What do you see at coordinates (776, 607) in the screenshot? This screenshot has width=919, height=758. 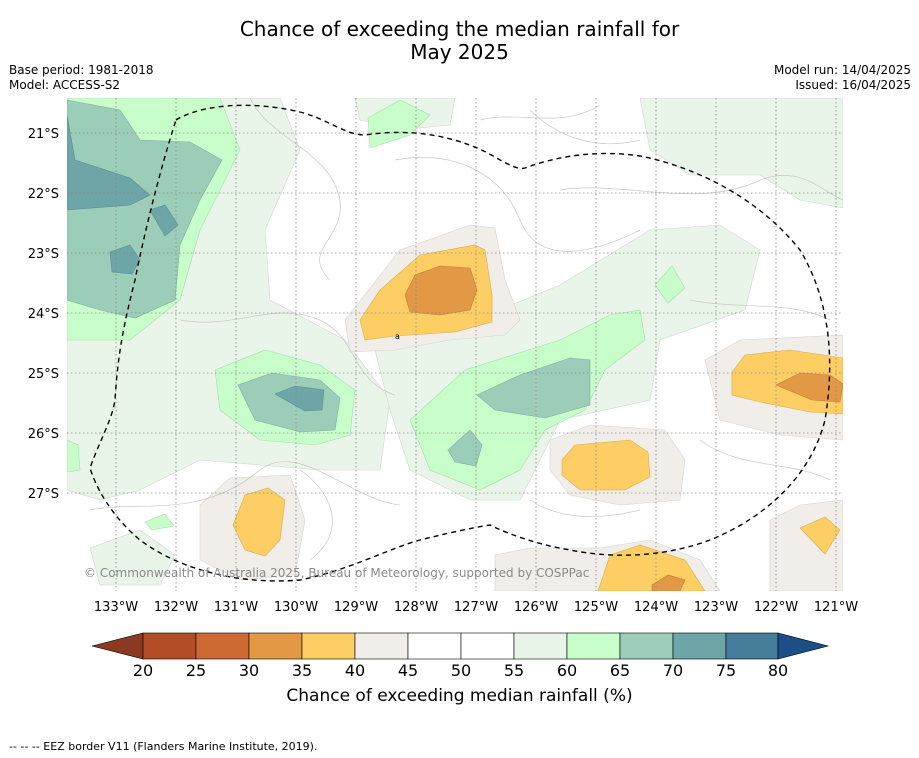 I see `lon-label: 122°W` at bounding box center [776, 607].